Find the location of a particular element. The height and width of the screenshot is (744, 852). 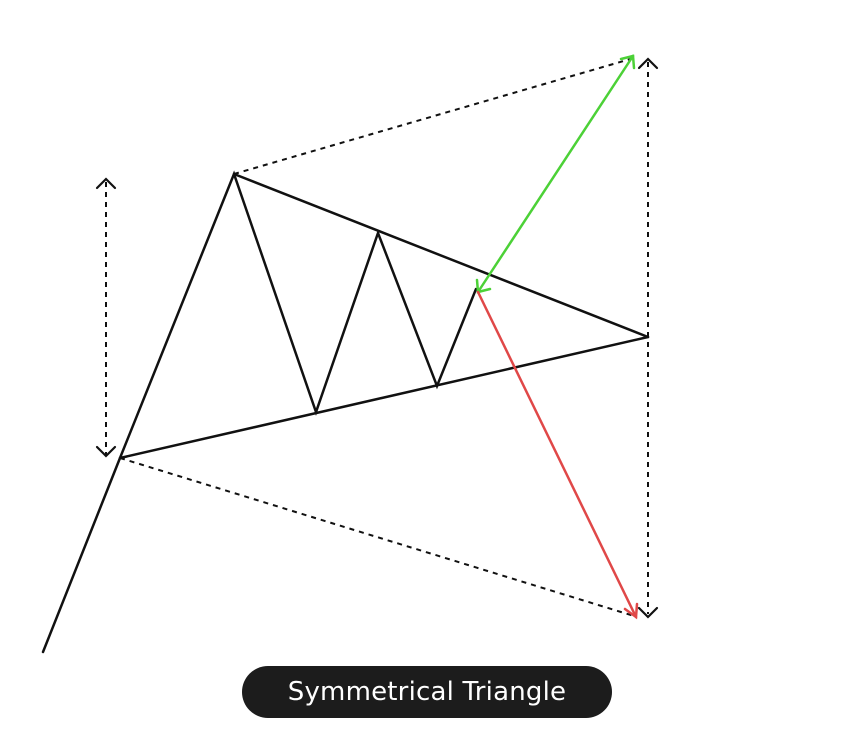

lower-projection-dotted-line is located at coordinates (377, 537).